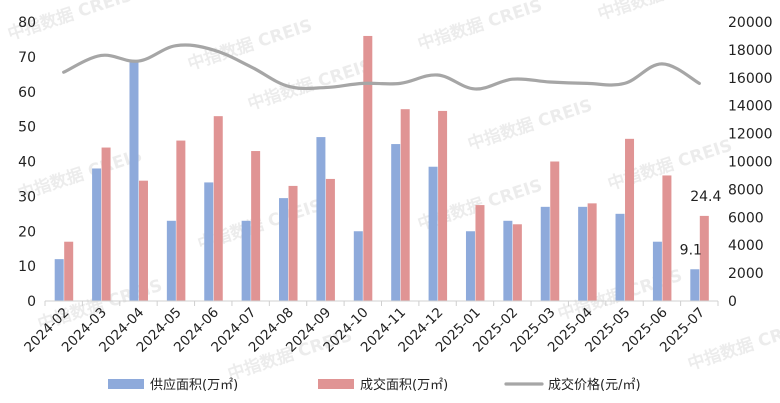 Image resolution: width=780 pixels, height=403 pixels. Describe the element at coordinates (750, 51) in the screenshot. I see `y-right-tick-label: 18000` at that location.